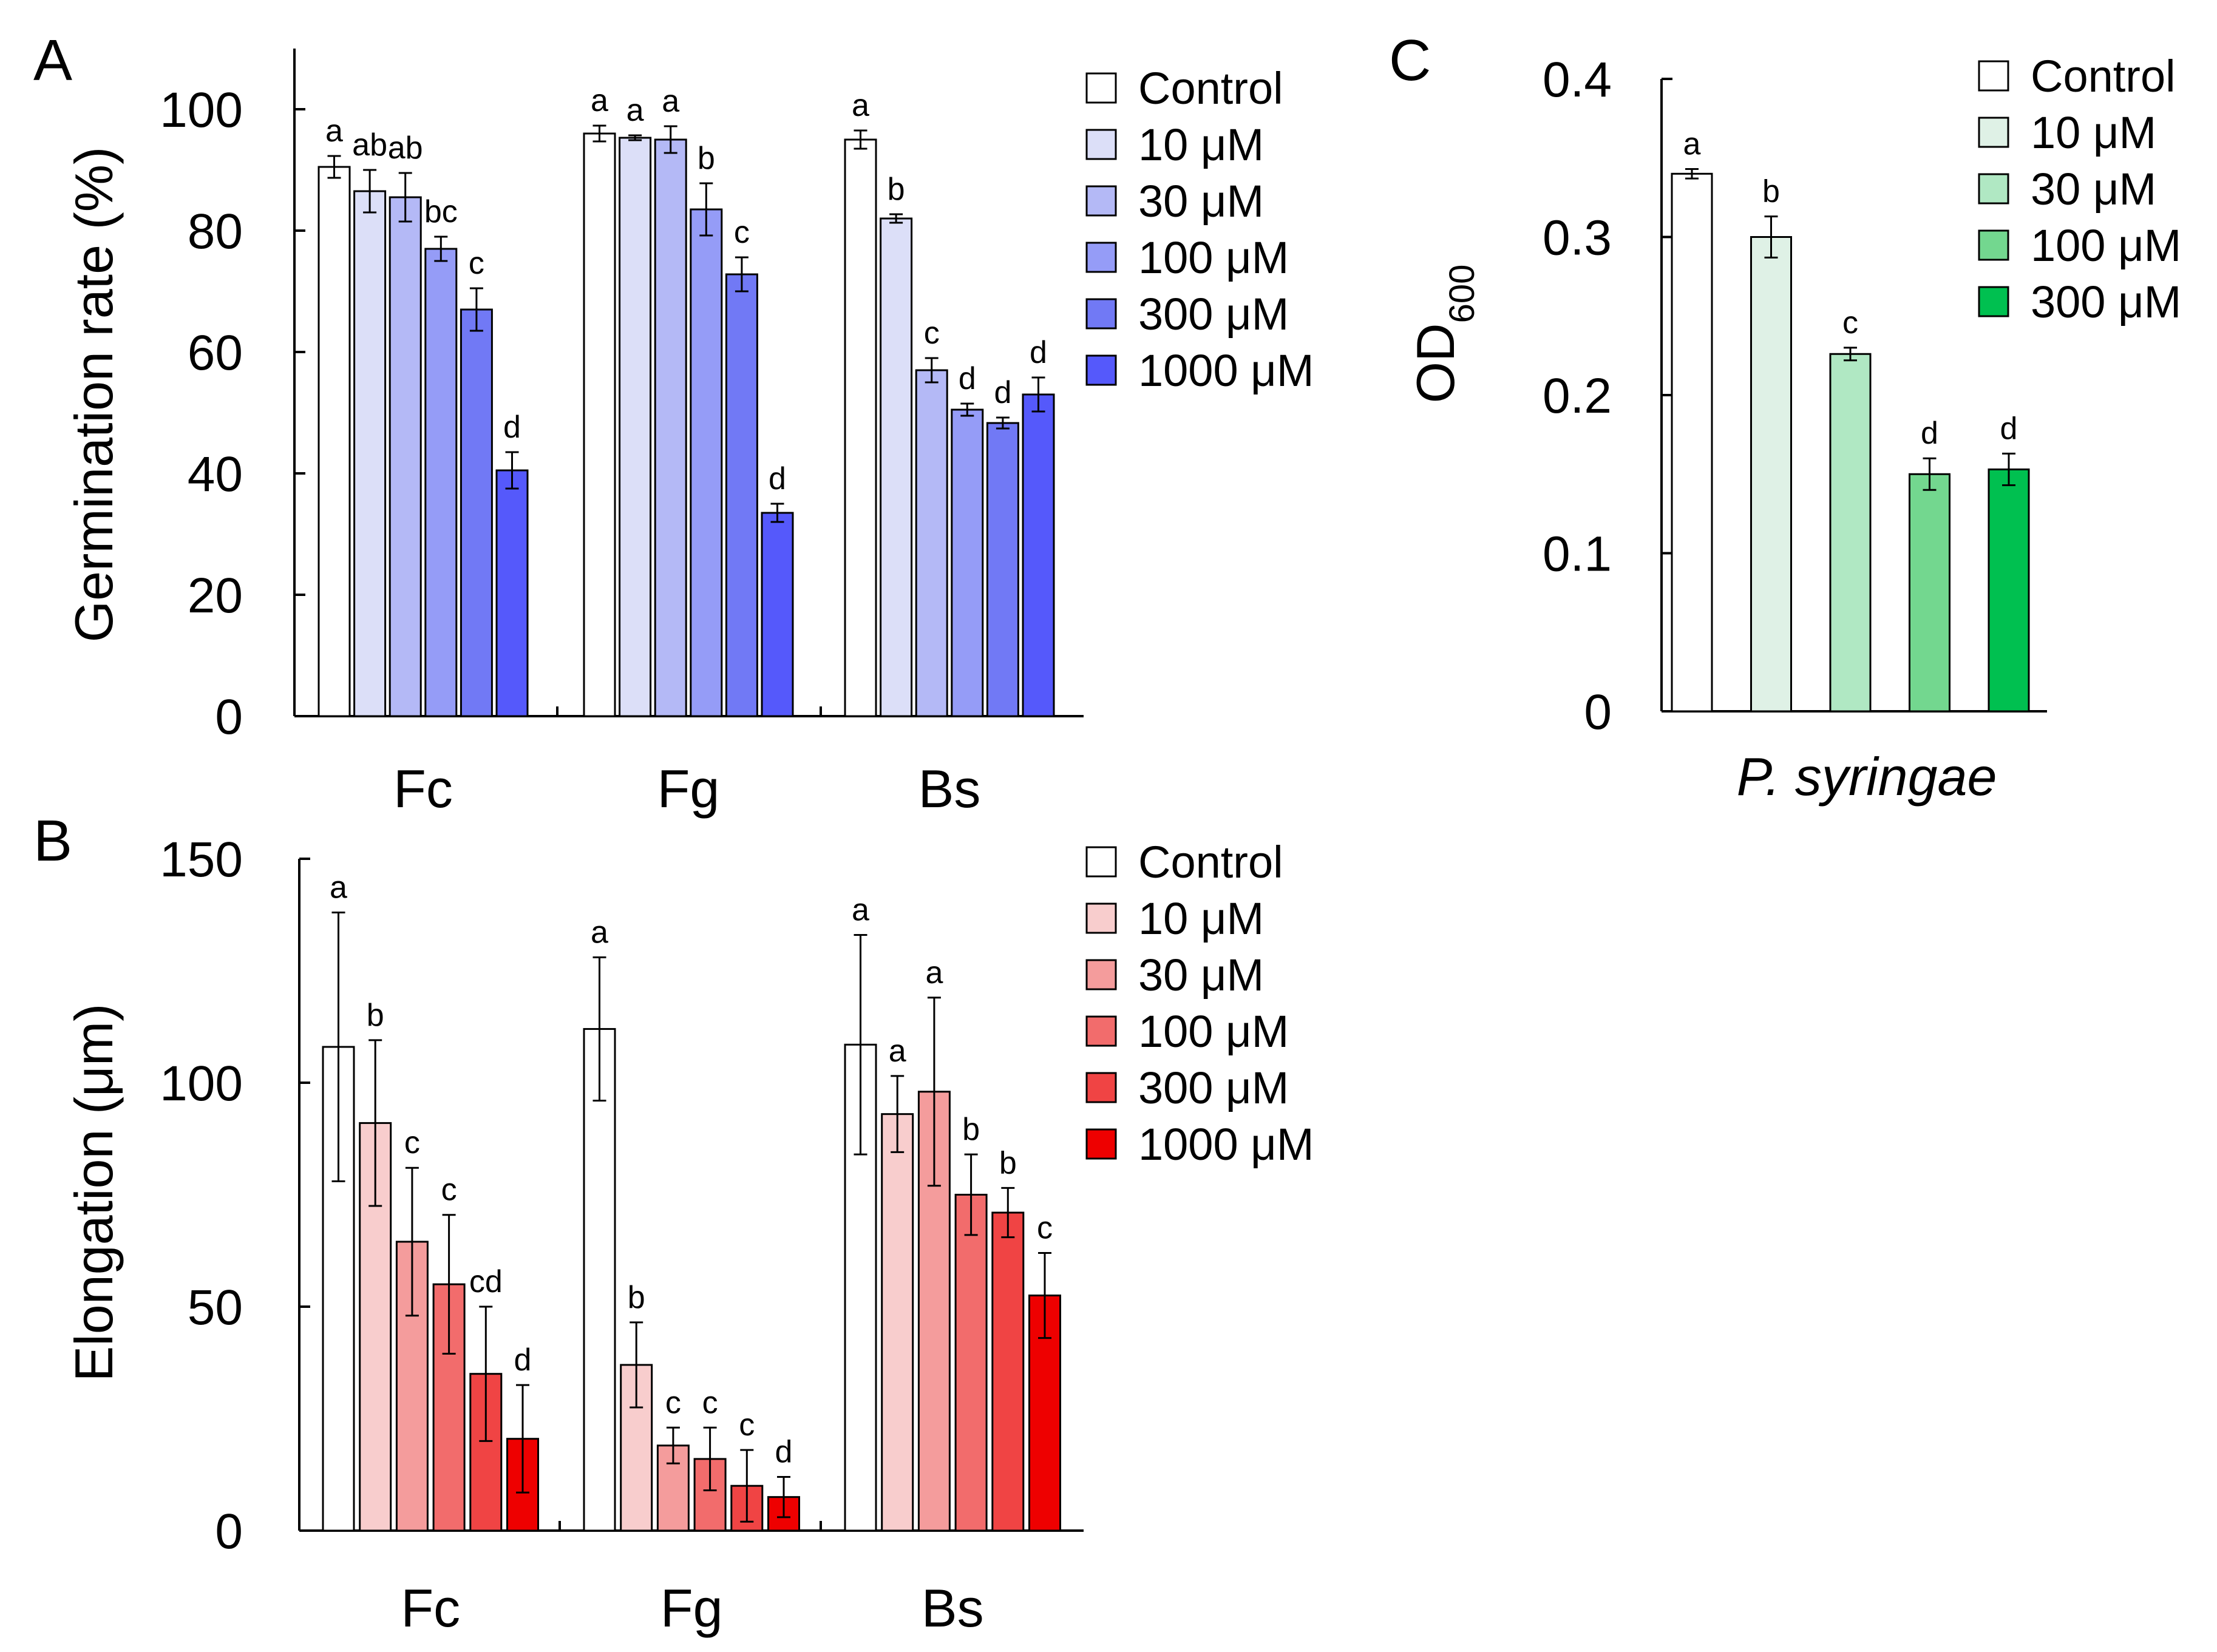  Describe the element at coordinates (1444, 334) in the screenshot. I see `y-axis-title: OD600` at that location.